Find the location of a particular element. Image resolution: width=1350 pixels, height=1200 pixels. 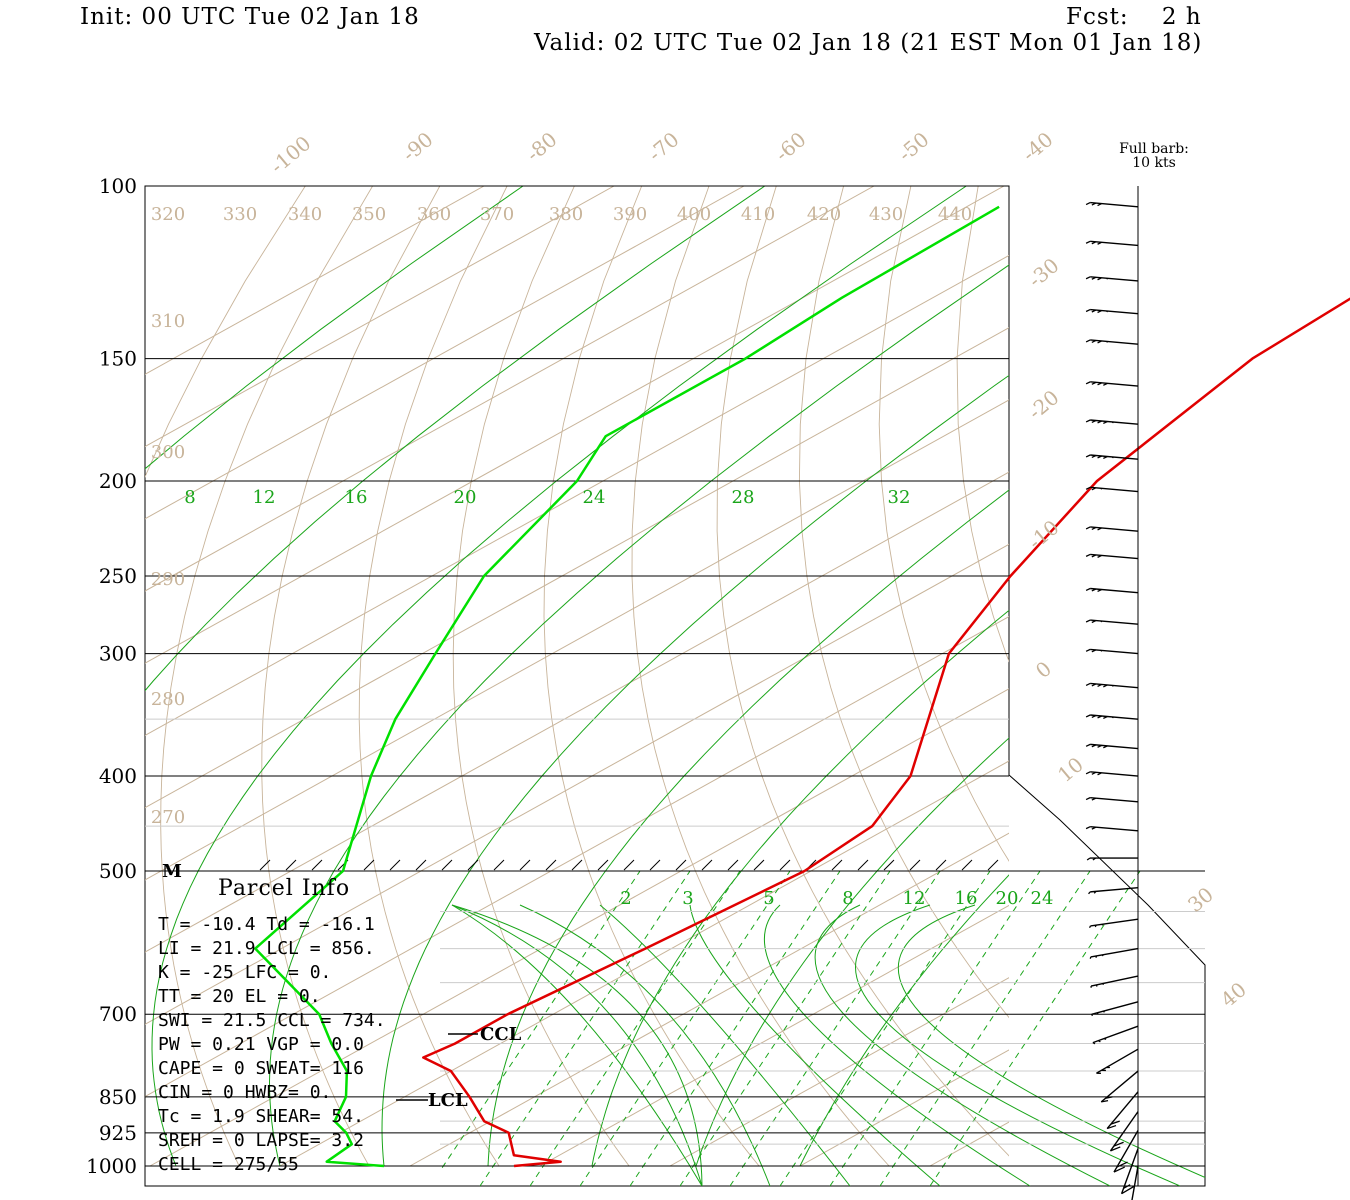

isotherm-label: 0 is located at coordinates (1043, 669).